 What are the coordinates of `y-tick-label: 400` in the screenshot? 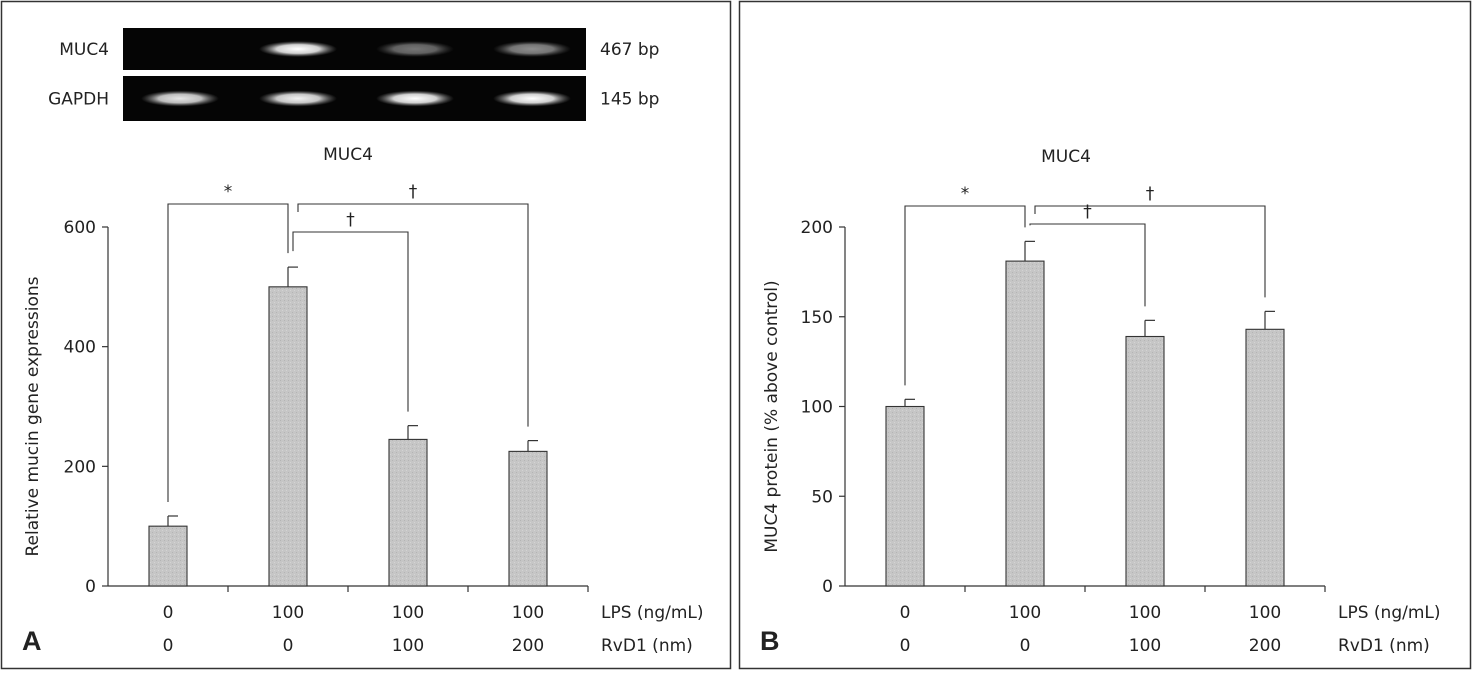 It's located at (80, 348).